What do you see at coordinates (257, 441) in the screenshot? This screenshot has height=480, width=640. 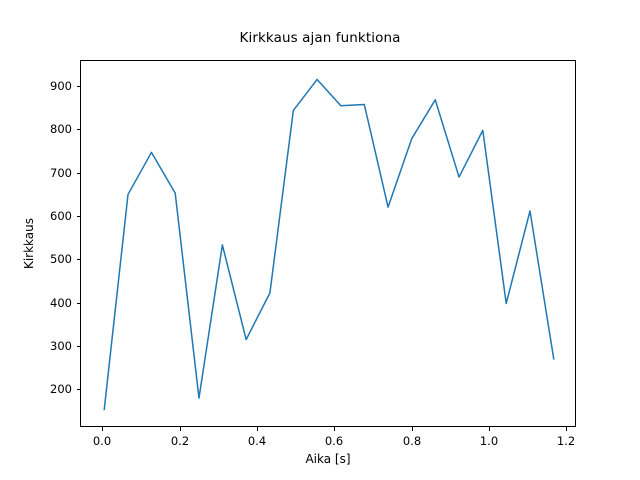 I see `x-tick-label: 0.4` at bounding box center [257, 441].